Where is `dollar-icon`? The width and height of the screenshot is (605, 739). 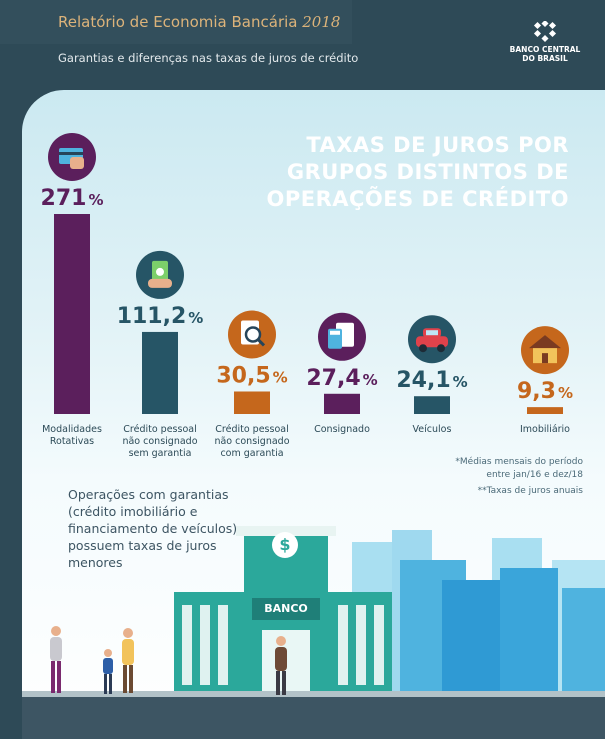
dollar-icon is located at coordinates (285, 545).